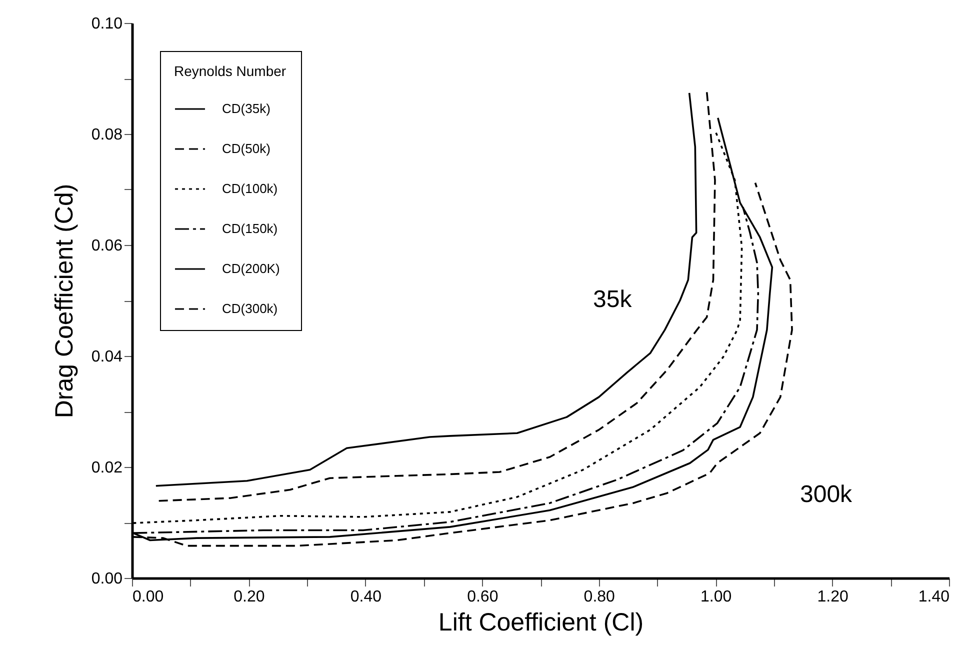  Describe the element at coordinates (249, 597) in the screenshot. I see `x-tick-label: 0.20` at that location.